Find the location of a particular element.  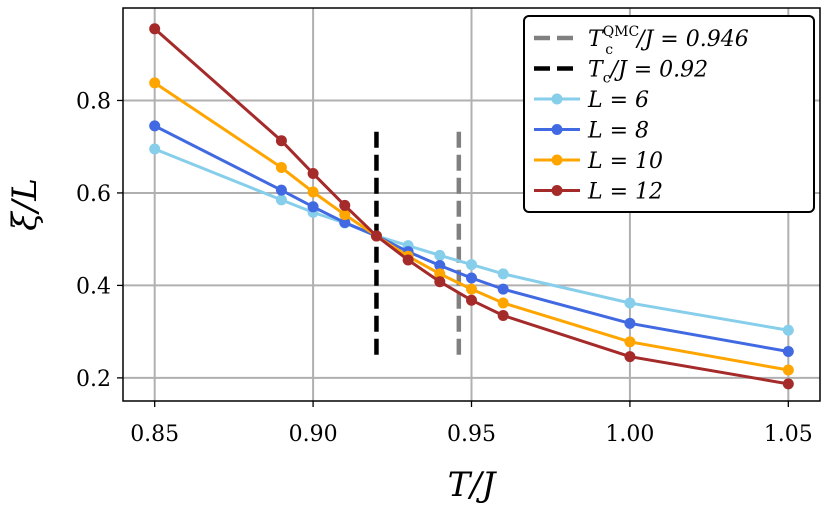

x-axis-label: T/J is located at coordinates (473, 485).